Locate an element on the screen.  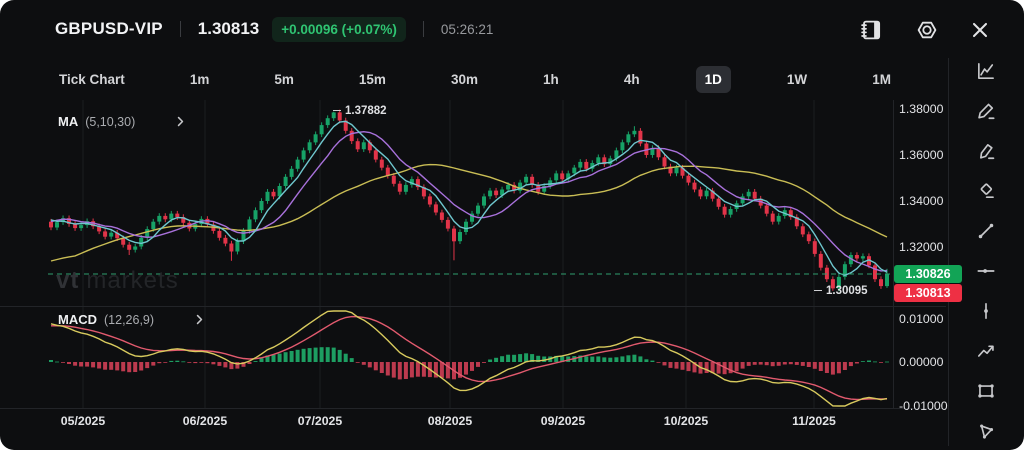
macd-tick: -0.01000 is located at coordinates (923, 405).